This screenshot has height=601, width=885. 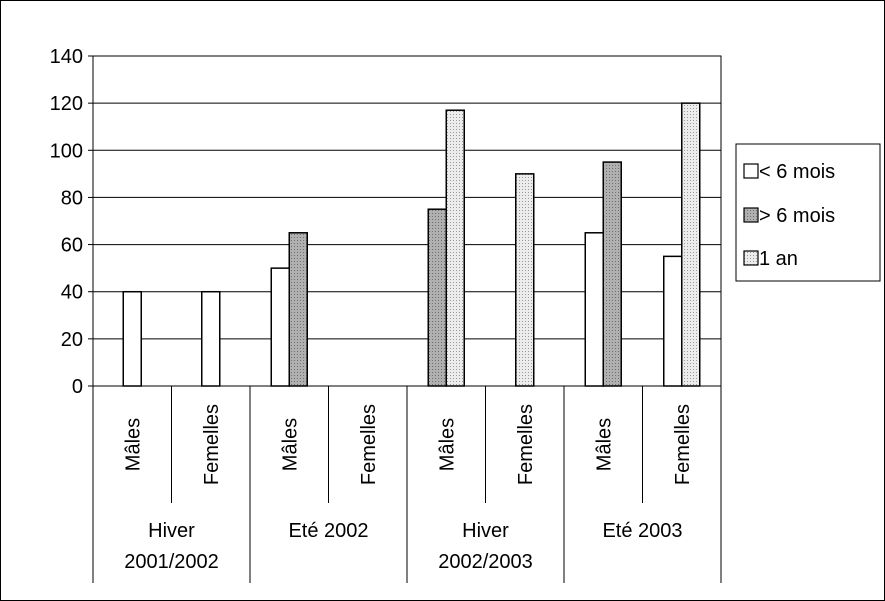 I want to click on legend-box, so click(x=808, y=212).